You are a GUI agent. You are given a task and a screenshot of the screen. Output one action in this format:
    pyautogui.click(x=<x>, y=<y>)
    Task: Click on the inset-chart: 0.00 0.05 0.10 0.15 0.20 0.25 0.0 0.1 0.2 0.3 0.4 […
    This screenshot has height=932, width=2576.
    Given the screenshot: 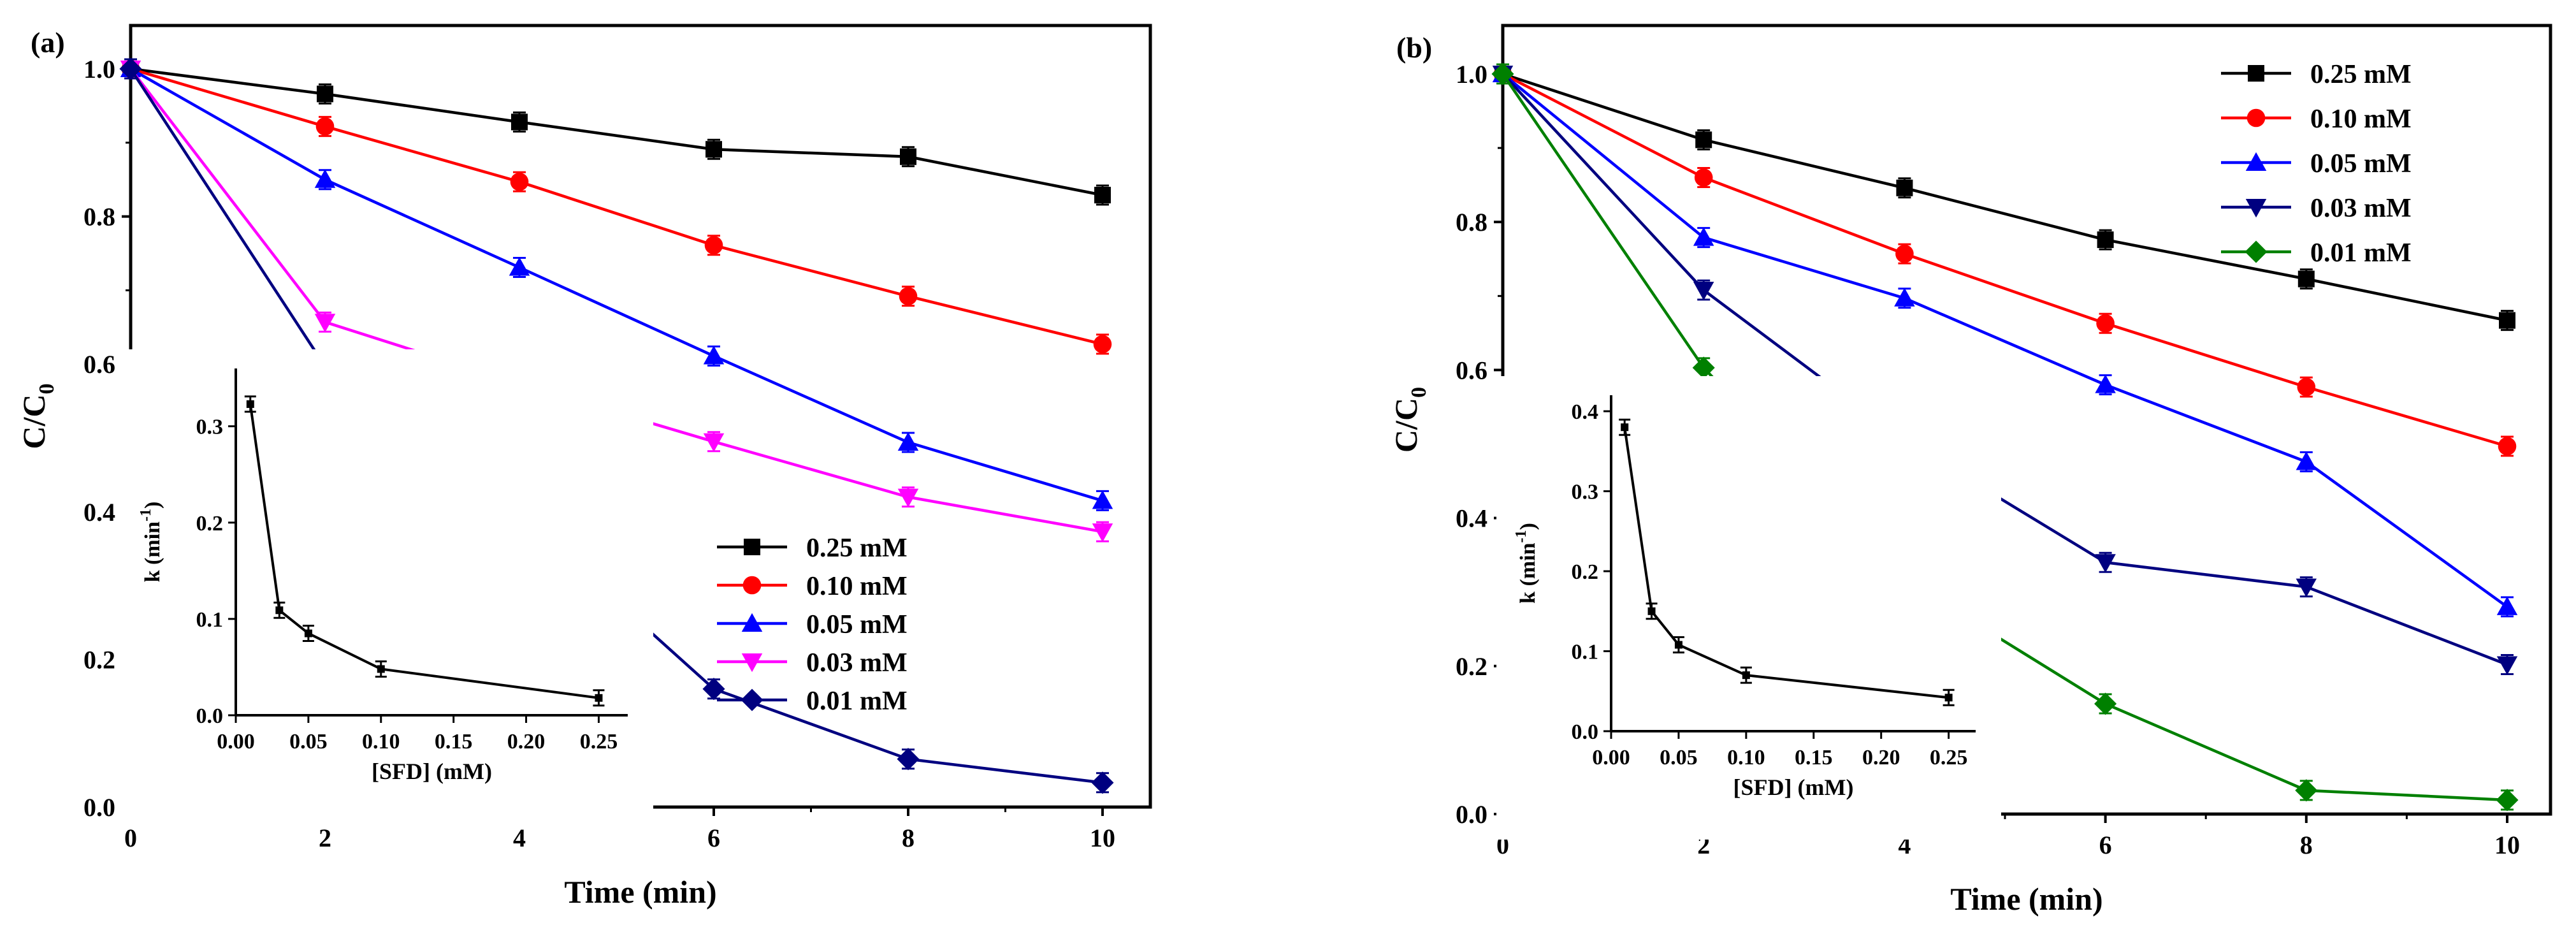 What is the action you would take?
    pyautogui.click(x=1748, y=608)
    